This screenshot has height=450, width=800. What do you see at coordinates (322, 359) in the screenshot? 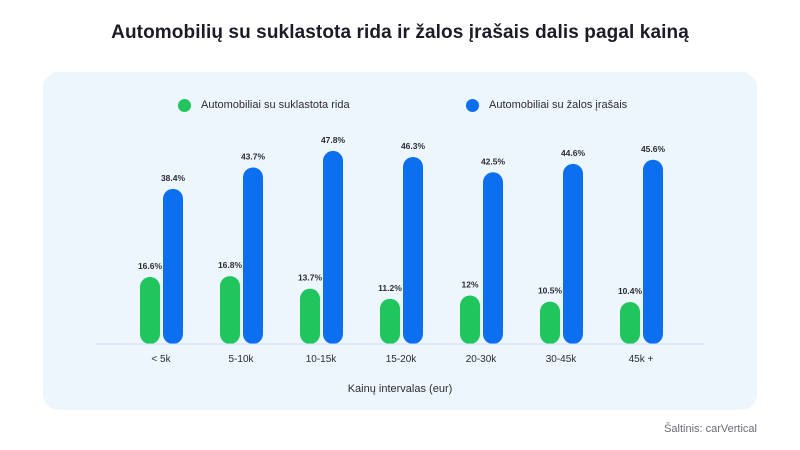
I see `x-tick-label-2: 10-15k` at bounding box center [322, 359].